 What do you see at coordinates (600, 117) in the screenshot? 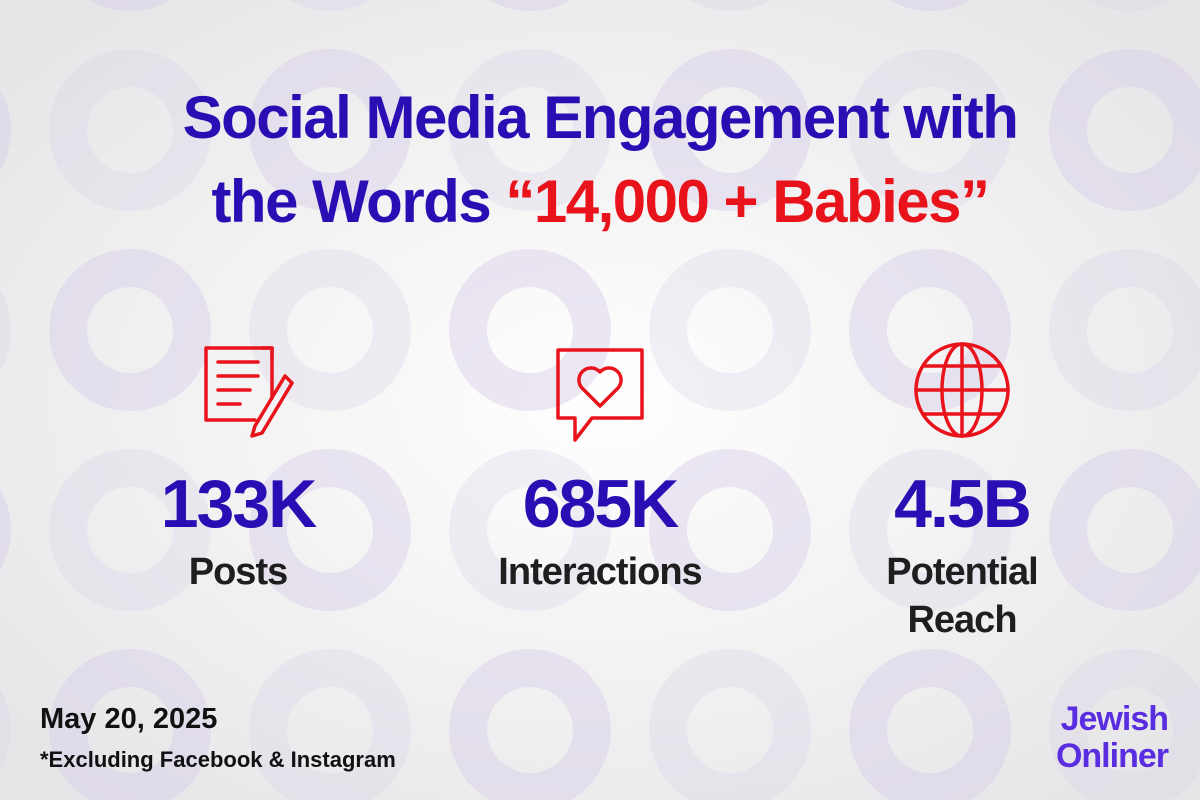
I see `title-line1: Social Media Engagement with` at bounding box center [600, 117].